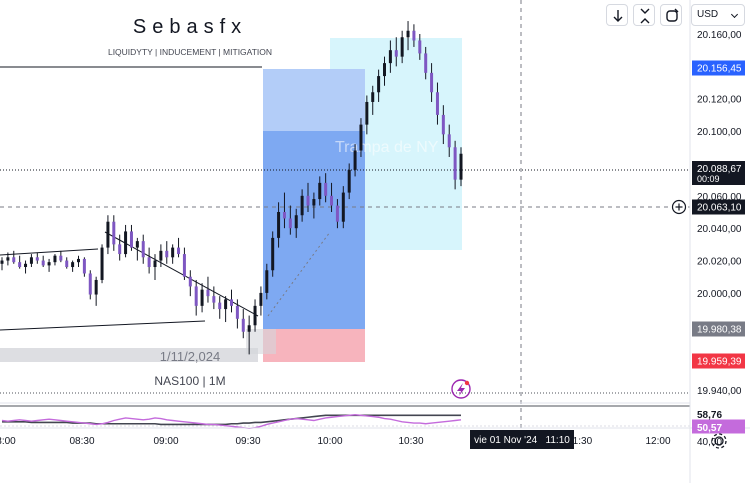 The height and width of the screenshot is (483, 750). What do you see at coordinates (190, 52) in the screenshot?
I see `chart-subtitle: LIQUIDYTY | INDUCEMENT | MITIGATION` at bounding box center [190, 52].